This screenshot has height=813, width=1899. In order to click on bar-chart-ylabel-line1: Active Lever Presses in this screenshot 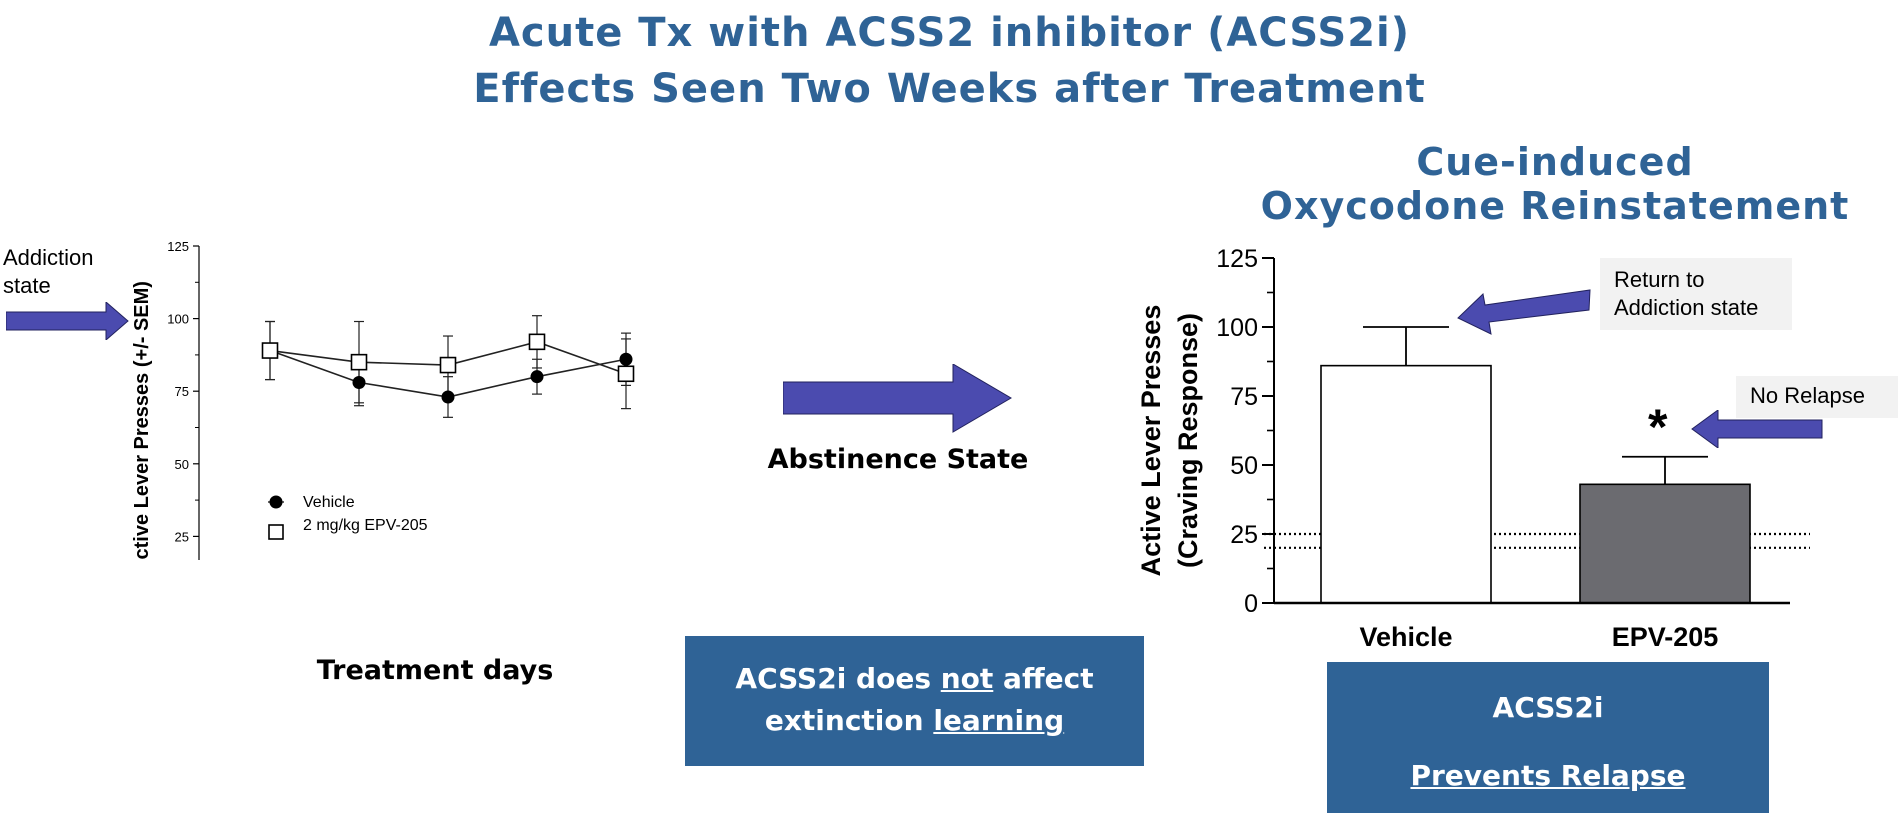, I will do `click(1151, 441)`.